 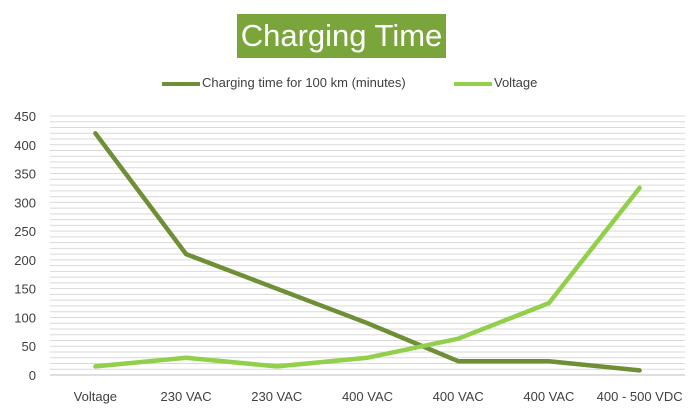 What do you see at coordinates (95, 396) in the screenshot?
I see `x-tick-label: Voltage` at bounding box center [95, 396].